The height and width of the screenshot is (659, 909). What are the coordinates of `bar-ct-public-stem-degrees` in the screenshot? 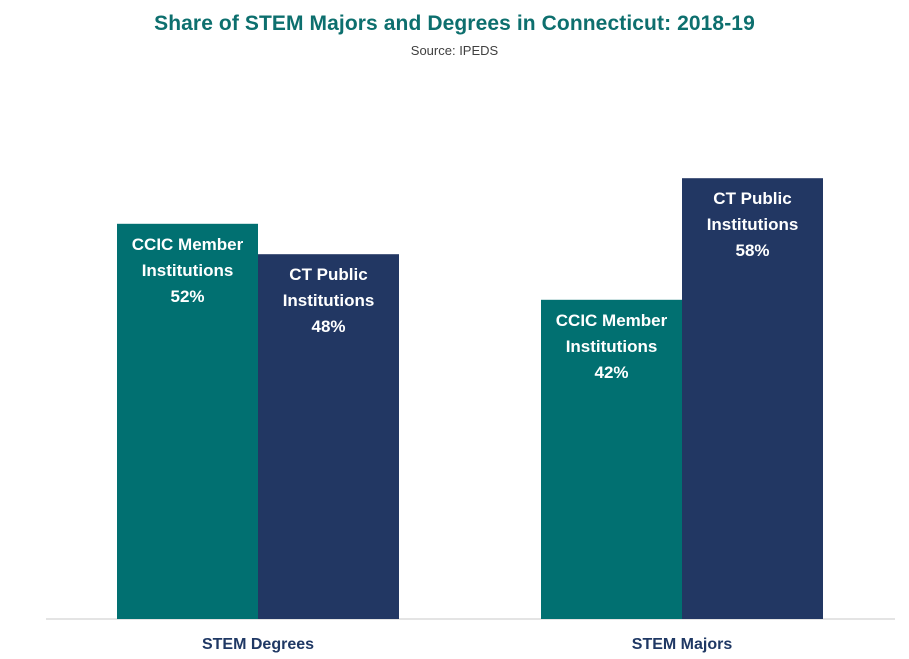 It's located at (328, 436).